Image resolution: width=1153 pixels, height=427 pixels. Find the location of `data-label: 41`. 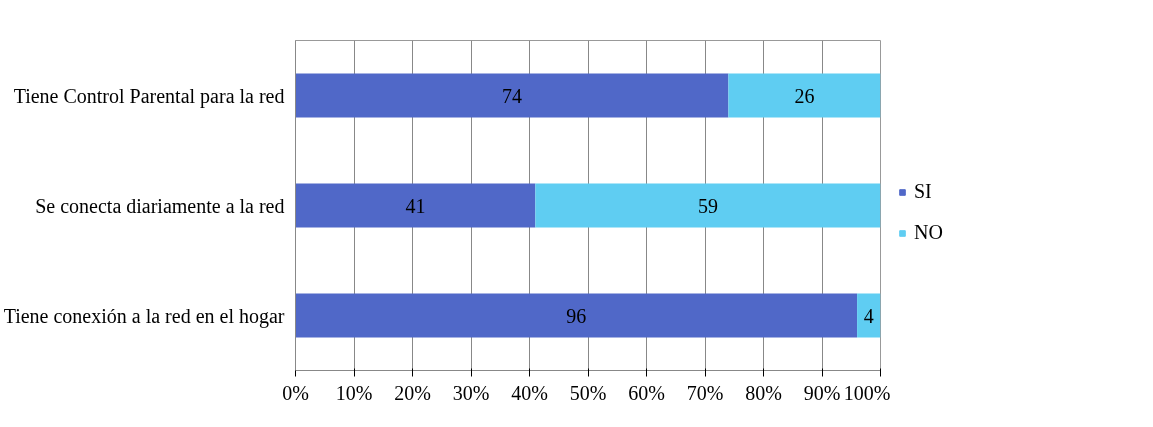

data-label: 41 is located at coordinates (415, 205).